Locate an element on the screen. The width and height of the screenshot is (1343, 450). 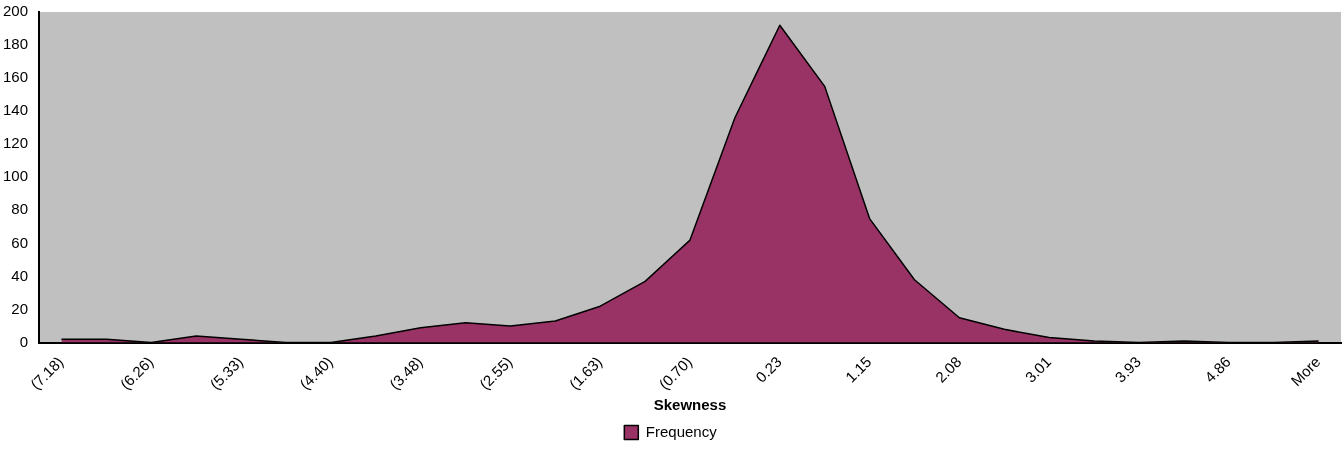
y-tick-label: 200 is located at coordinates (16, 11).